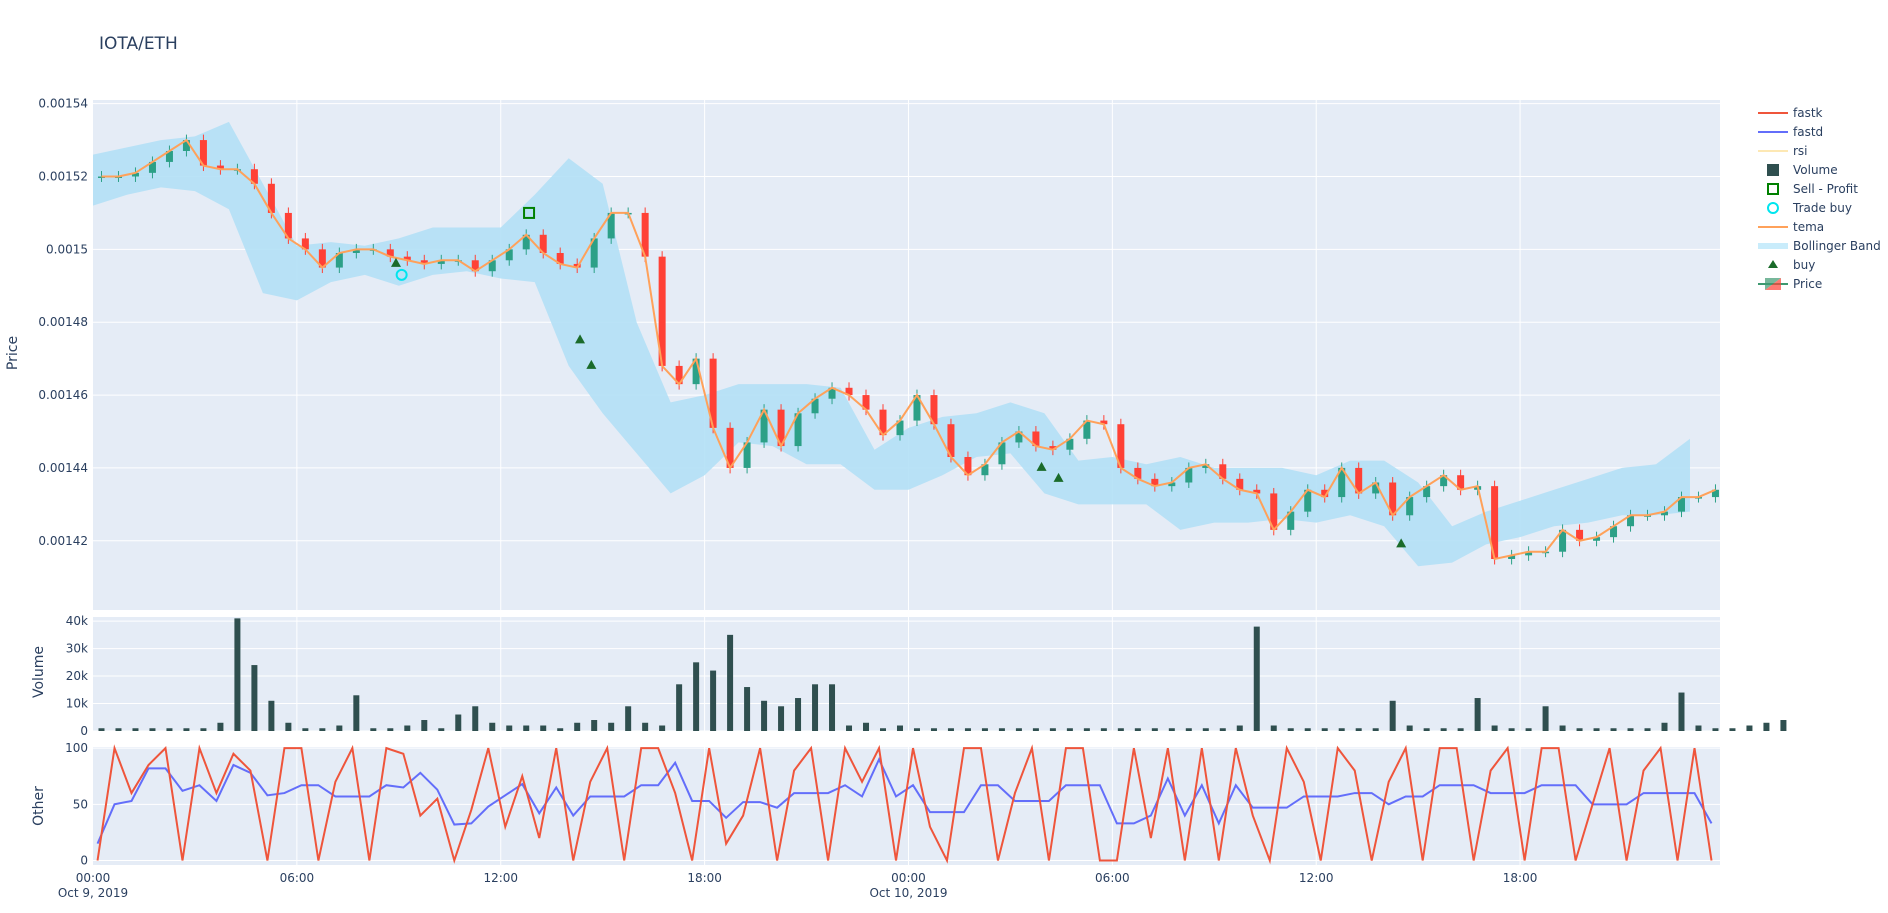 This screenshot has width=1888, height=913. Describe the element at coordinates (1791, 227) in the screenshot. I see `legend-item-tema: tema` at that location.